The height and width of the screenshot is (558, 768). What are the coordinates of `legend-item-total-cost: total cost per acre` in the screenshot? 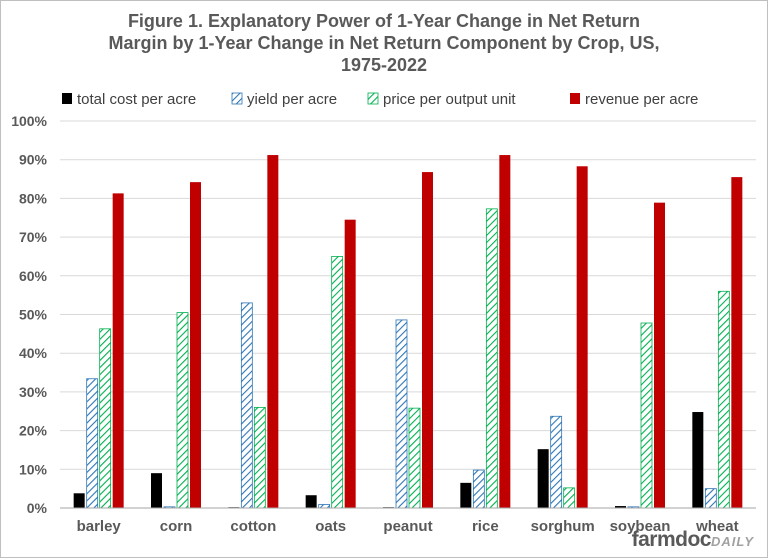 It's located at (129, 99).